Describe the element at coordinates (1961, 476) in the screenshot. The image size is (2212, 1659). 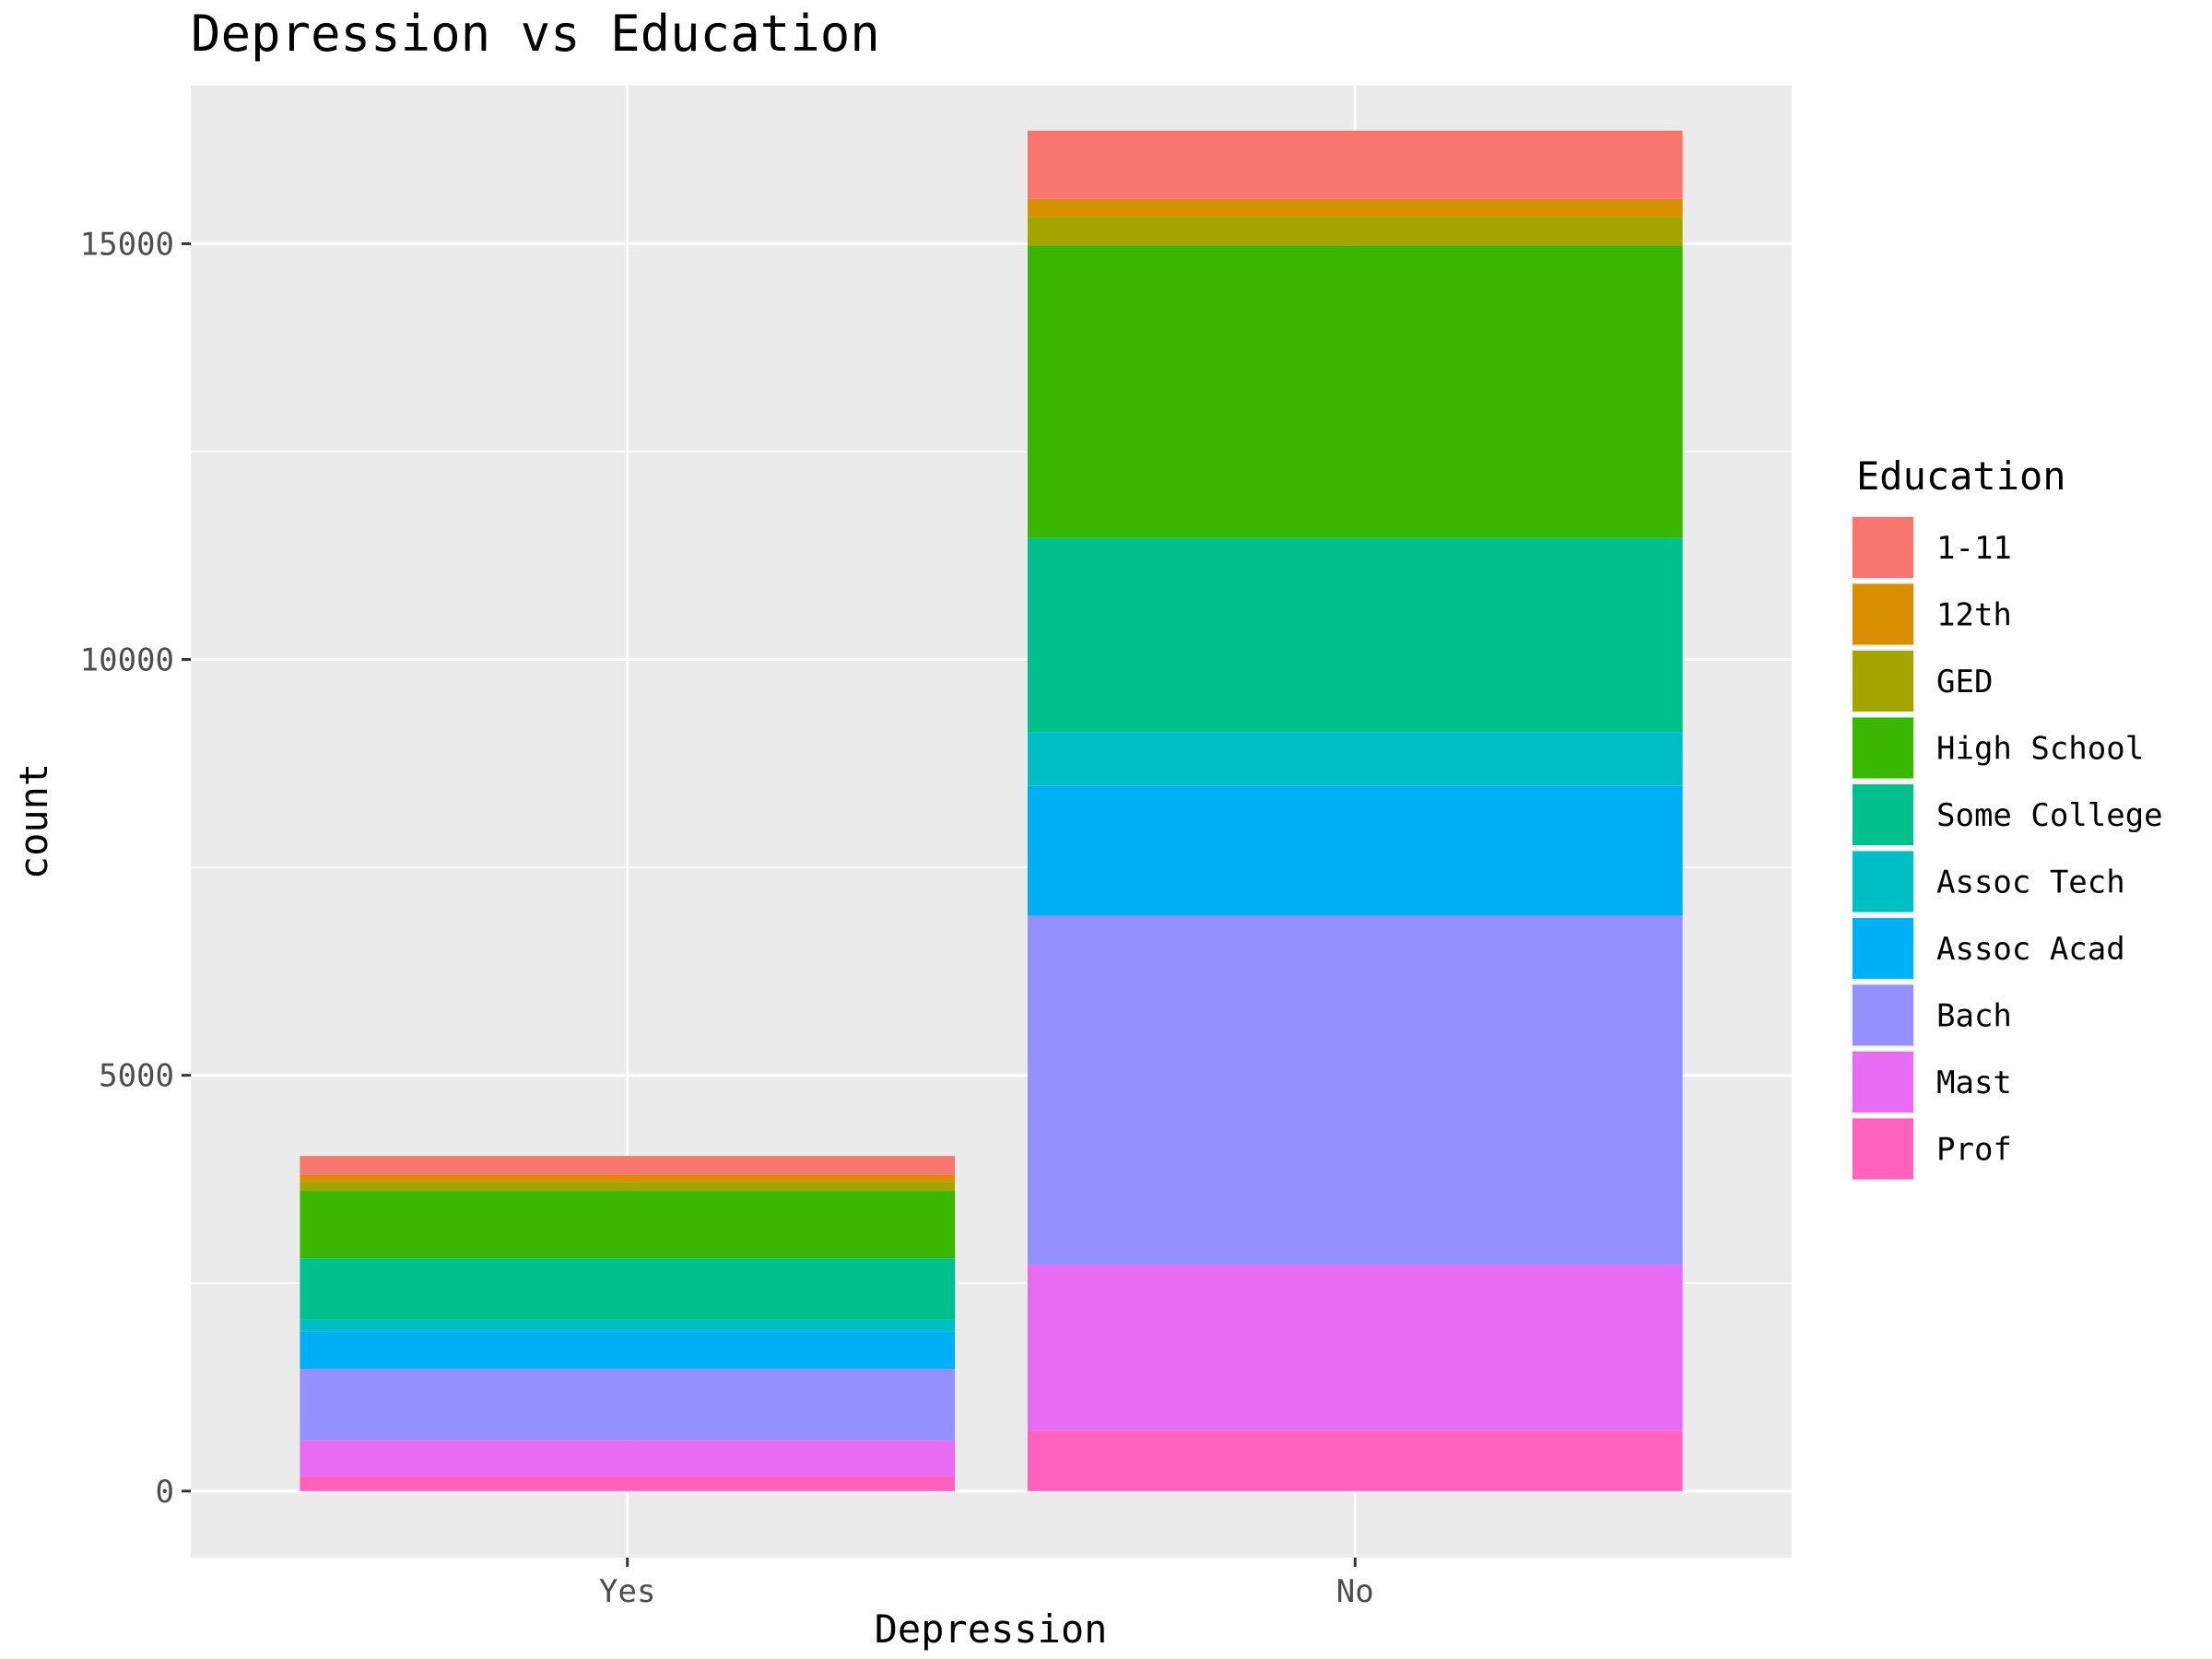
I see `legend-title: Education` at that location.